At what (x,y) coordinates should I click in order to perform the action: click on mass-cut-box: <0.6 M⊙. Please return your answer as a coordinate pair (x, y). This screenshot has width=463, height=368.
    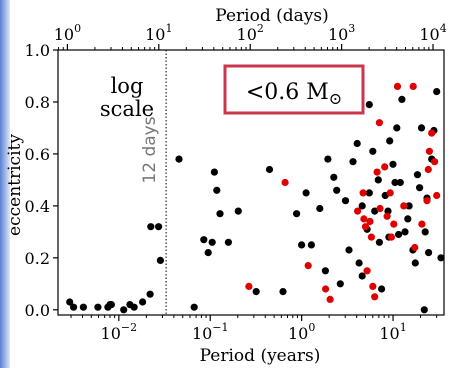
    Looking at the image, I should click on (294, 89).